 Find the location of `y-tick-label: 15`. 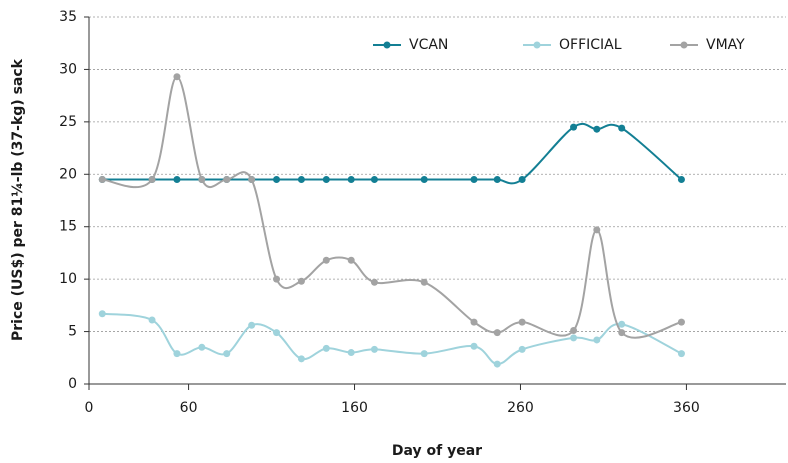

y-tick-label: 15 is located at coordinates (68, 227).